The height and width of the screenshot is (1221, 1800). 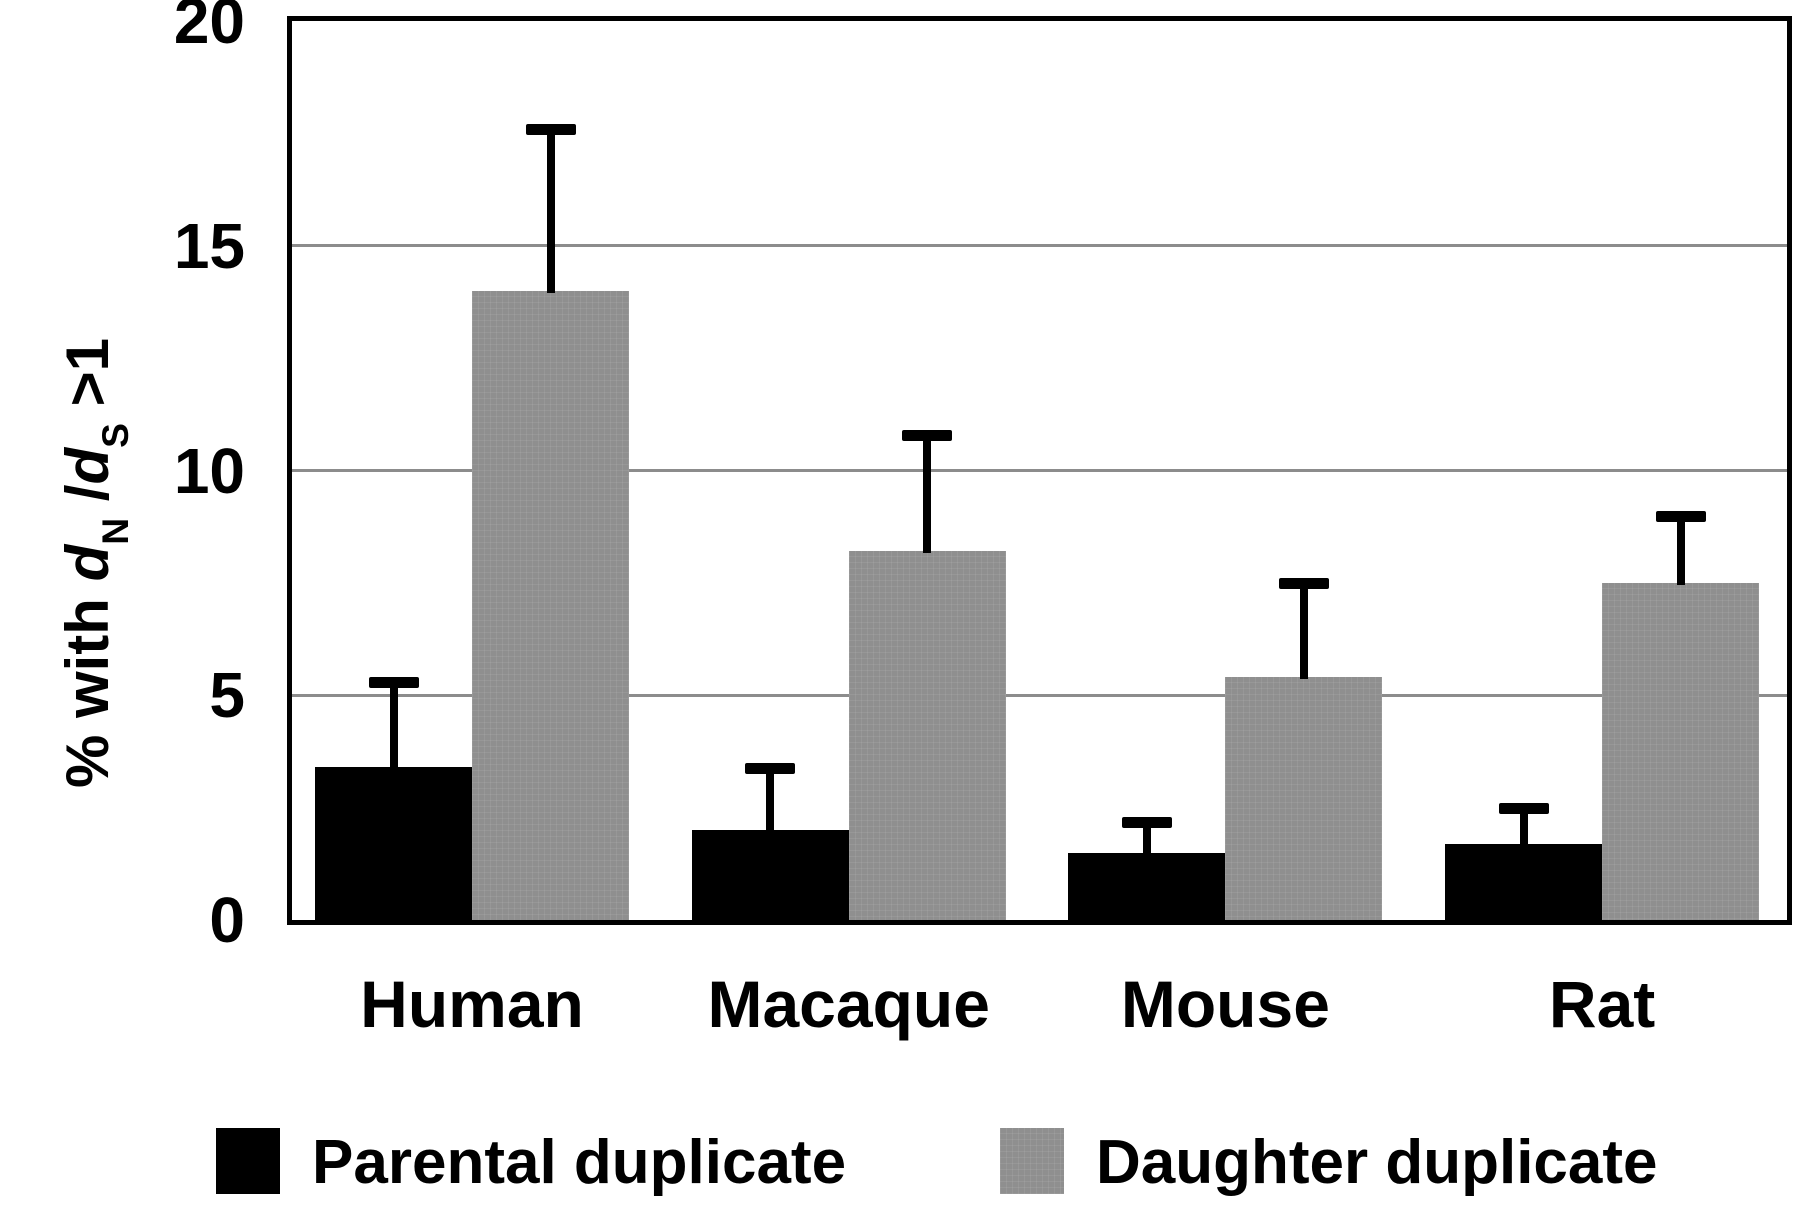 I want to click on y-tick-label-20: 20, so click(x=209, y=28).